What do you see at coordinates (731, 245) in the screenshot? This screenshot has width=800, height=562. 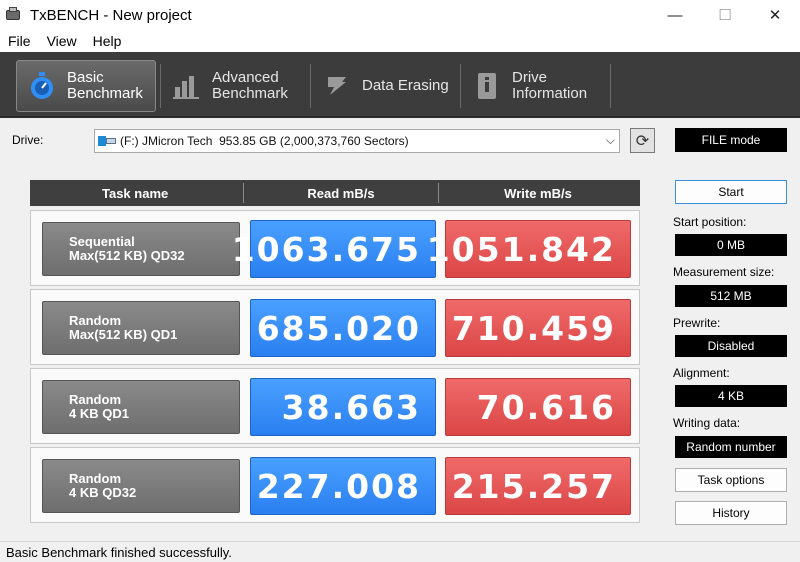 I see `start-position-value: 0 MB` at bounding box center [731, 245].